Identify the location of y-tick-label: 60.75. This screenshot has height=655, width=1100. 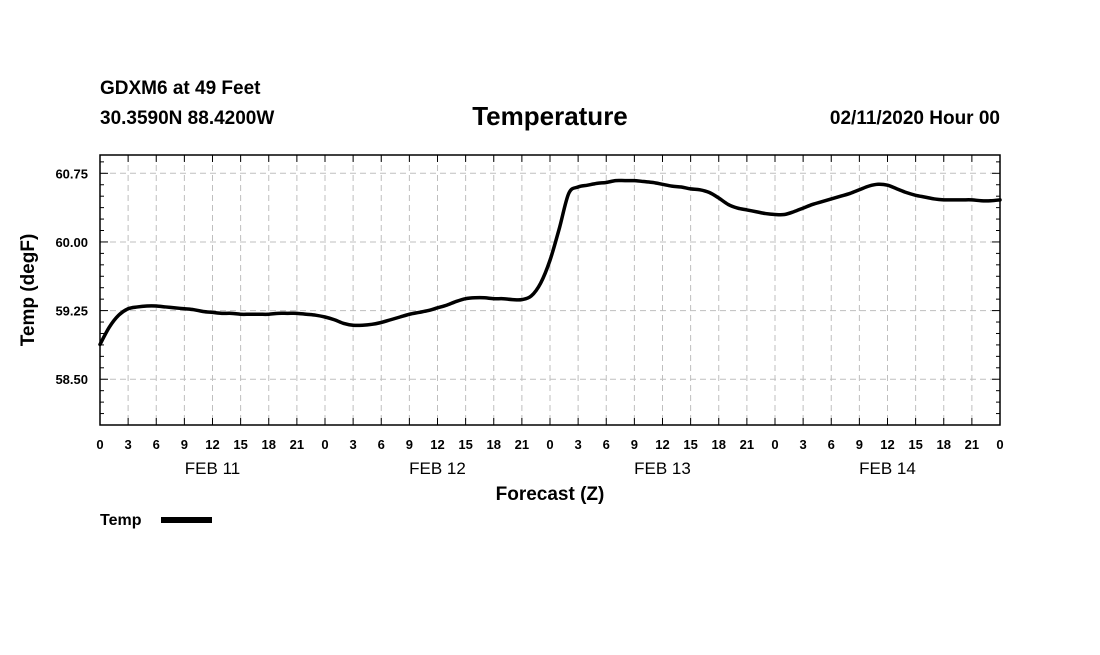
(71, 173).